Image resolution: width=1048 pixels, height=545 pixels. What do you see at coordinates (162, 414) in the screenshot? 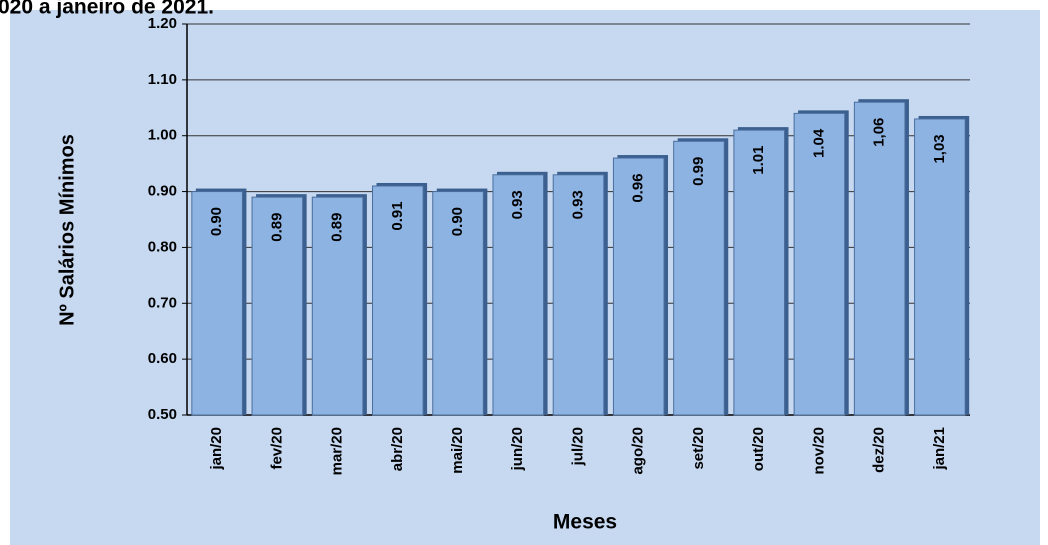
I see `y-tick-label: 0.50` at bounding box center [162, 414].